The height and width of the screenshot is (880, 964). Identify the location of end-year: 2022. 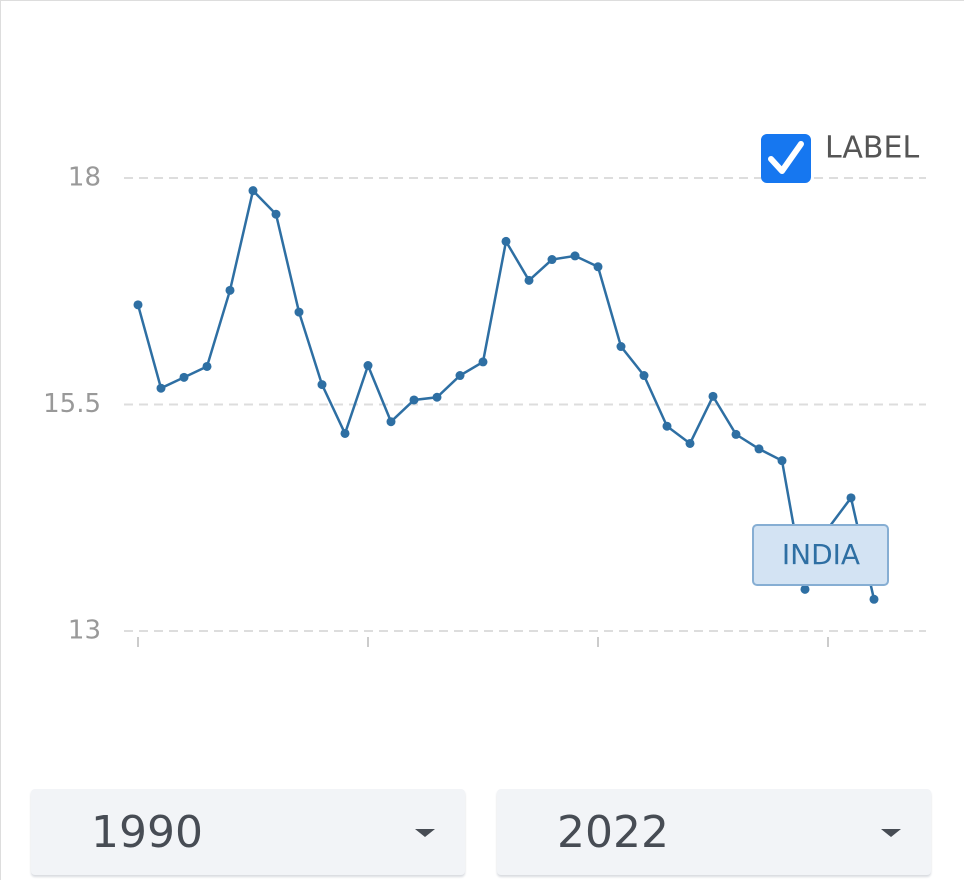
(613, 832).